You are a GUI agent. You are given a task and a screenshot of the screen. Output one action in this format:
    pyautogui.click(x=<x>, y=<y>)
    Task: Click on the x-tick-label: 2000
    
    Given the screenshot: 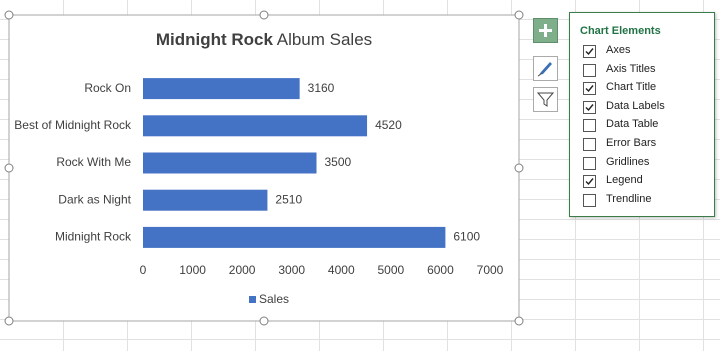 What is the action you would take?
    pyautogui.click(x=242, y=270)
    